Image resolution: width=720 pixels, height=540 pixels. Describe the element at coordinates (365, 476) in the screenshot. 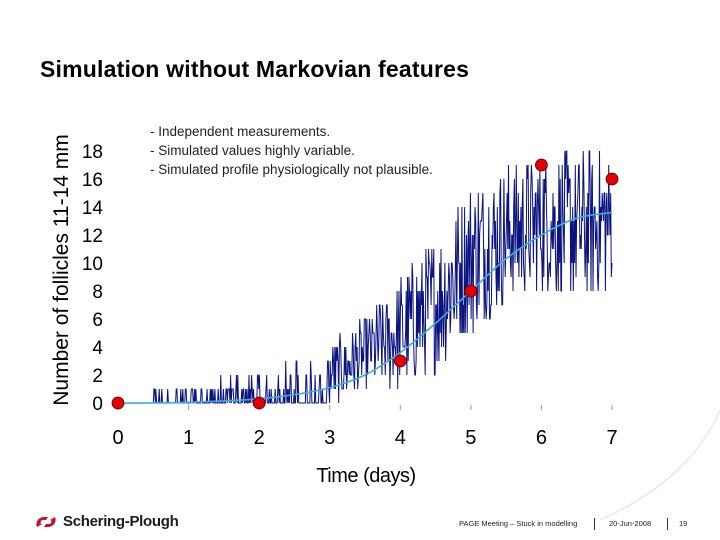

I see `x-axis-label: Time (days)` at that location.